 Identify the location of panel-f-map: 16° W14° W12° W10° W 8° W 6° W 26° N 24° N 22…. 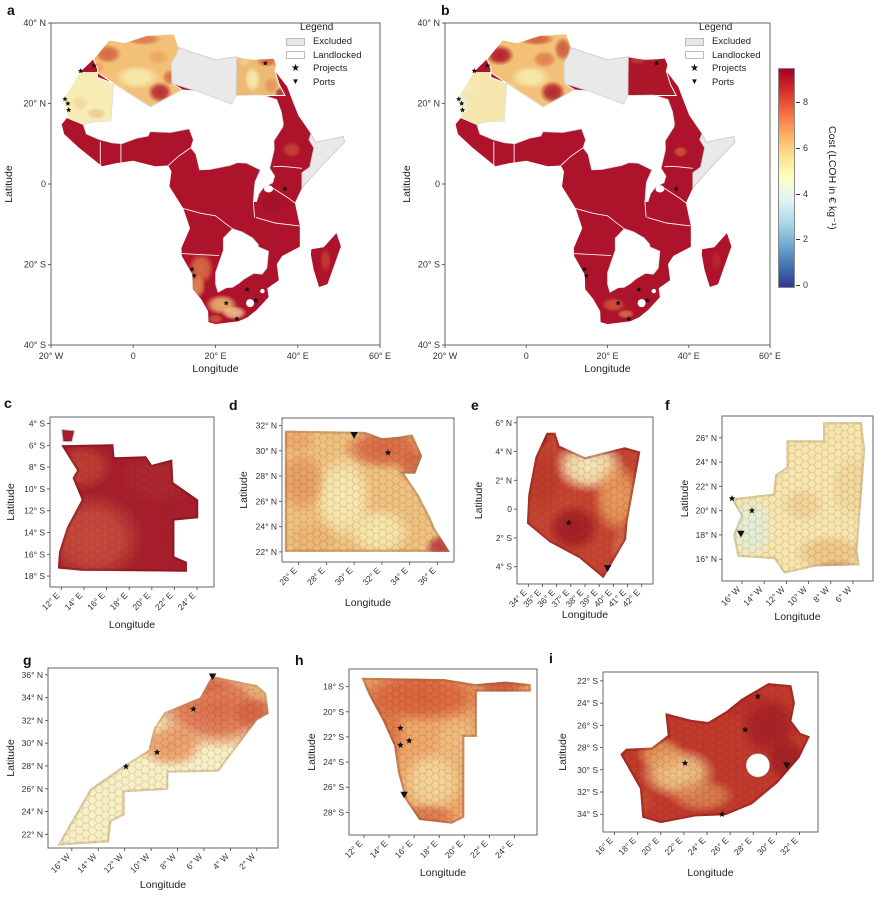
(776, 519).